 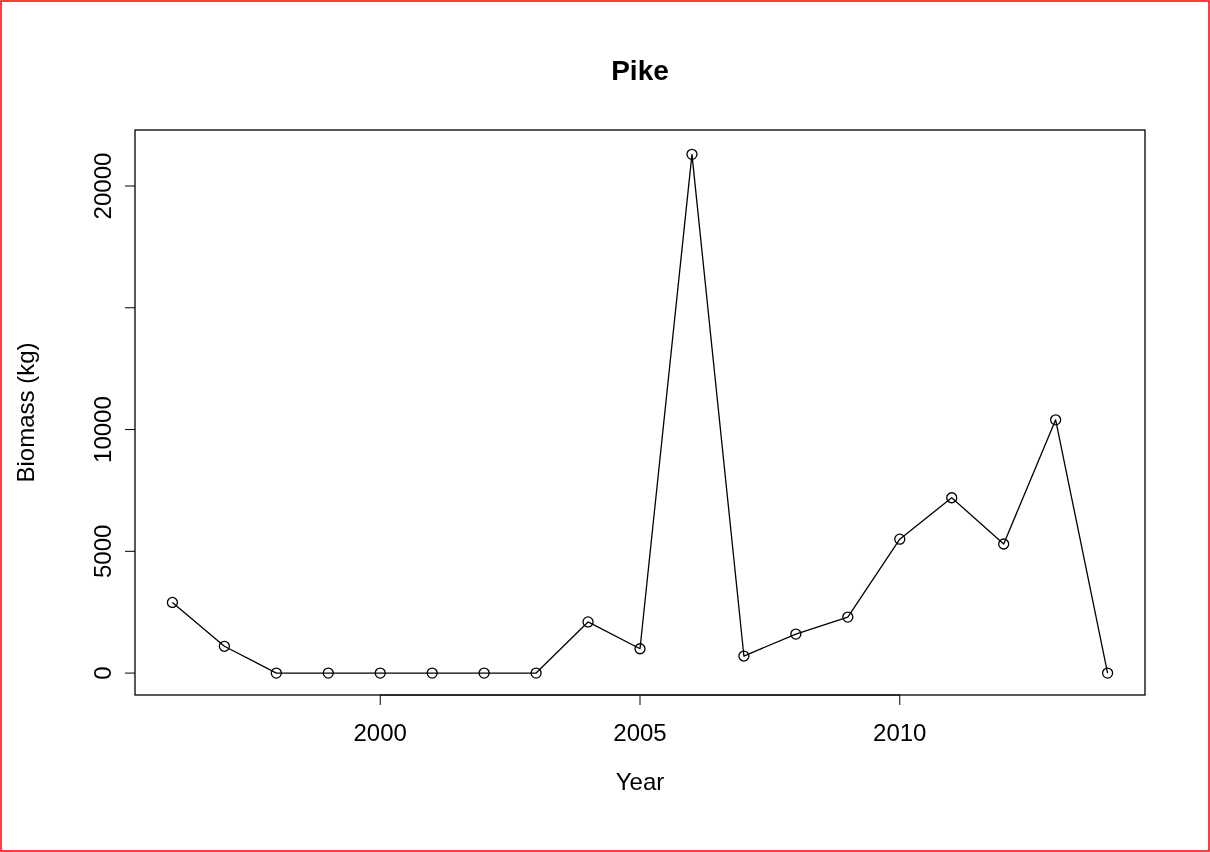 What do you see at coordinates (102, 551) in the screenshot?
I see `y-tick-label: 5000` at bounding box center [102, 551].